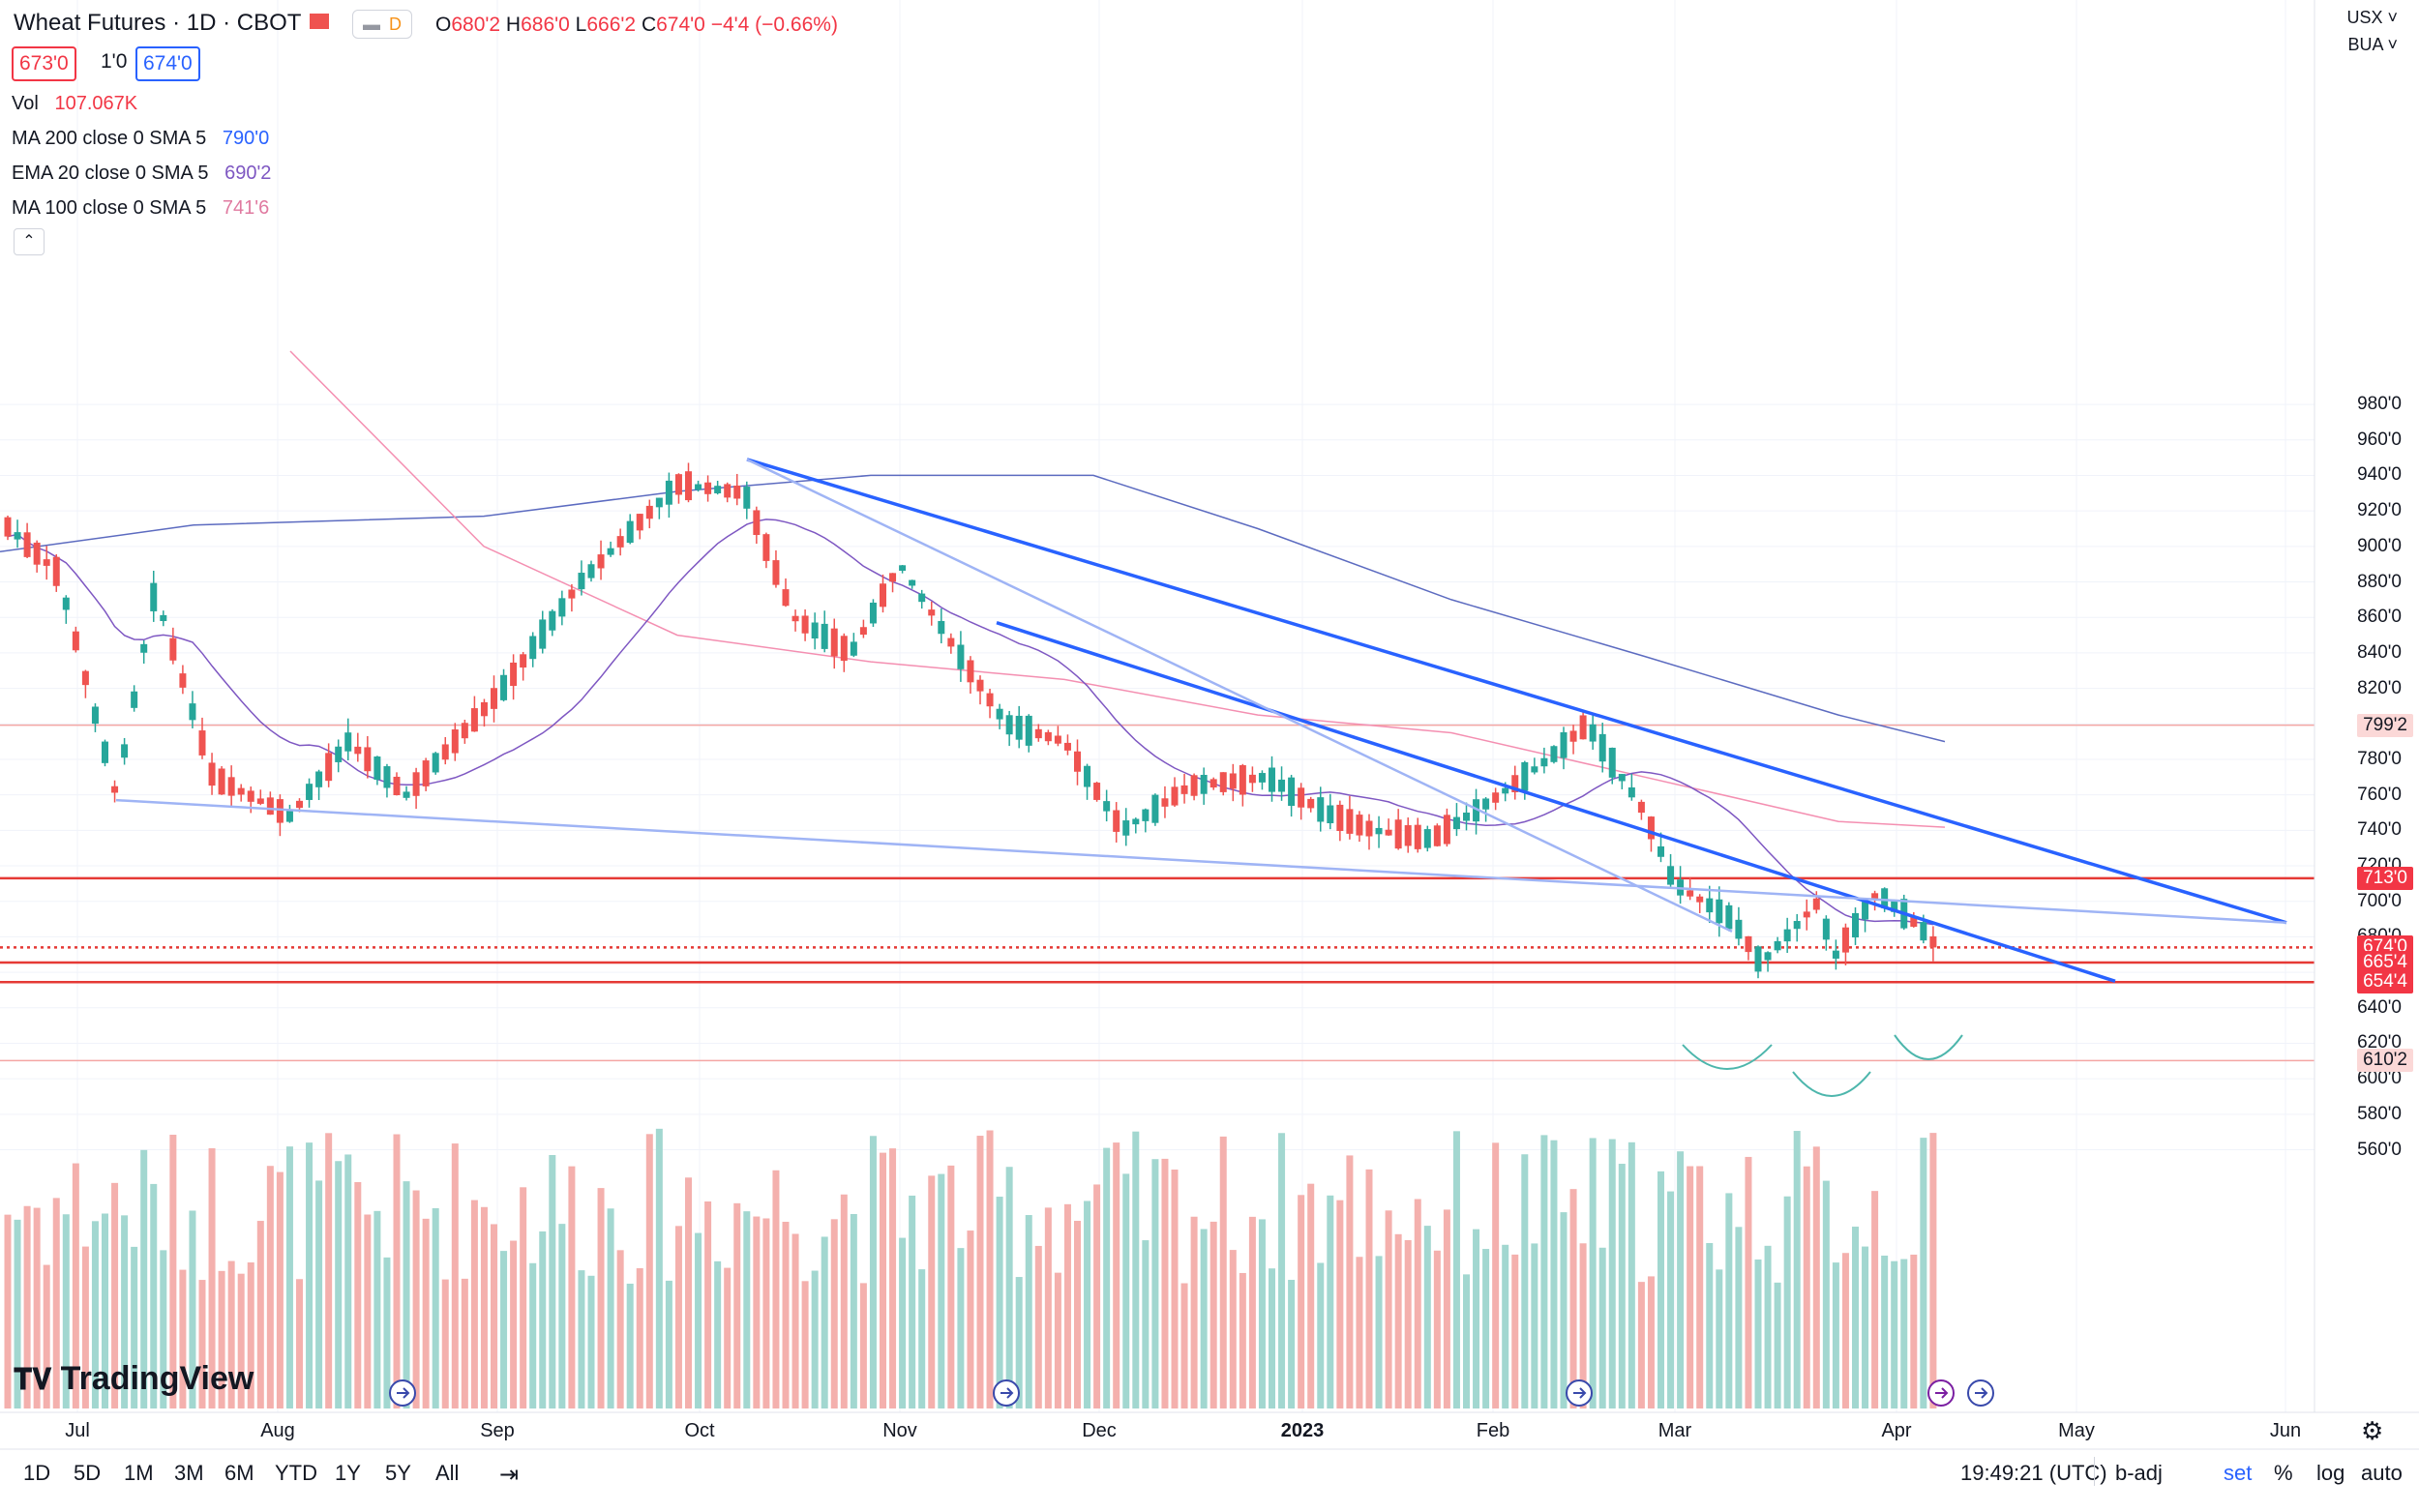 The image size is (2419, 1512). I want to click on percent-toggle: %, so click(2283, 1473).